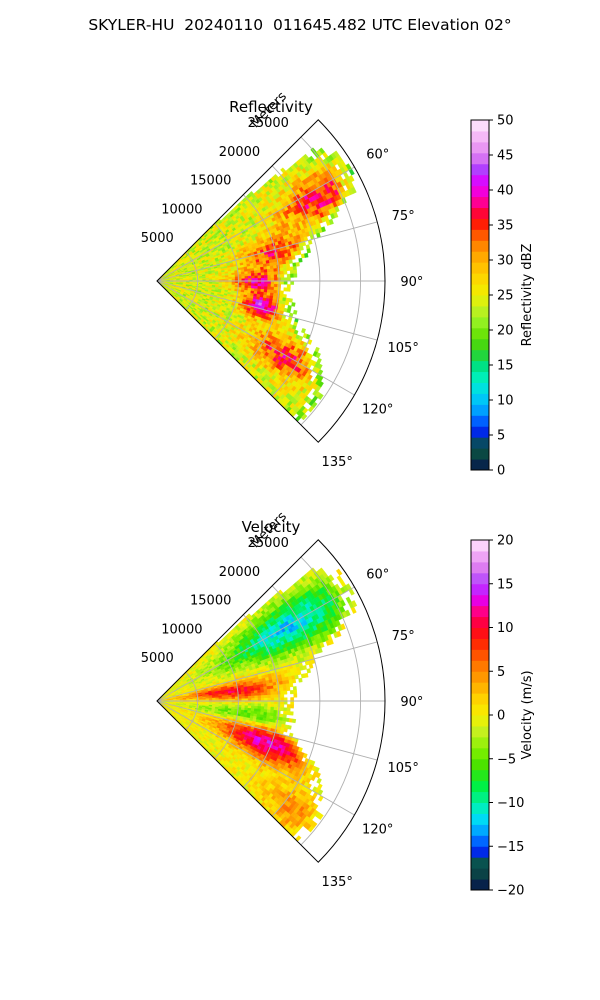  Describe the element at coordinates (377, 409) in the screenshot. I see `azimuth-tick-label: 120°` at that location.